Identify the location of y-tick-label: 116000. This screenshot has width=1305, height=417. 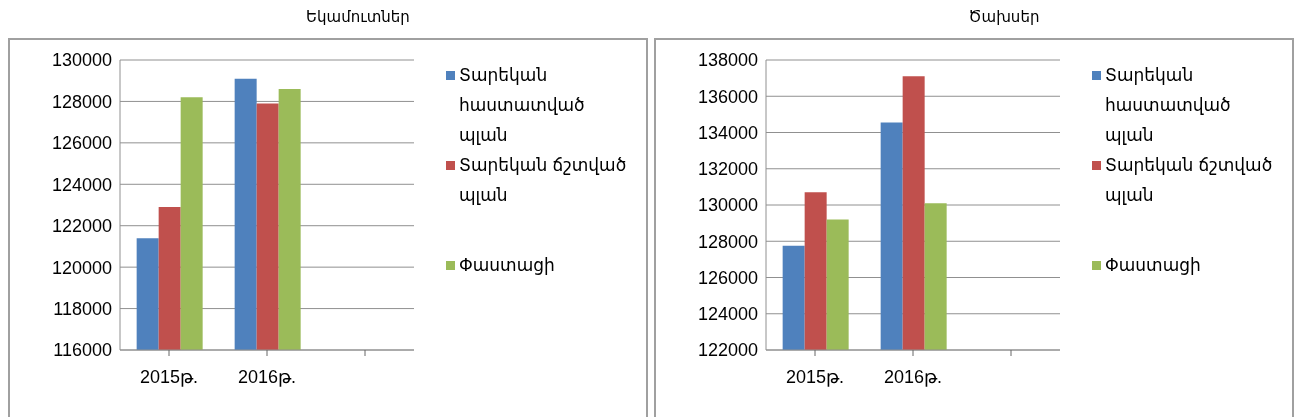
(82, 350).